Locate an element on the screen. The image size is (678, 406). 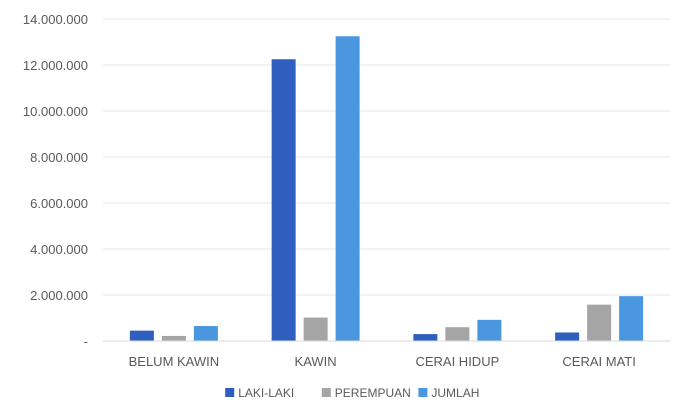
legend: LAKI-LAKI PEREMPUAN JUMLAH is located at coordinates (352, 393).